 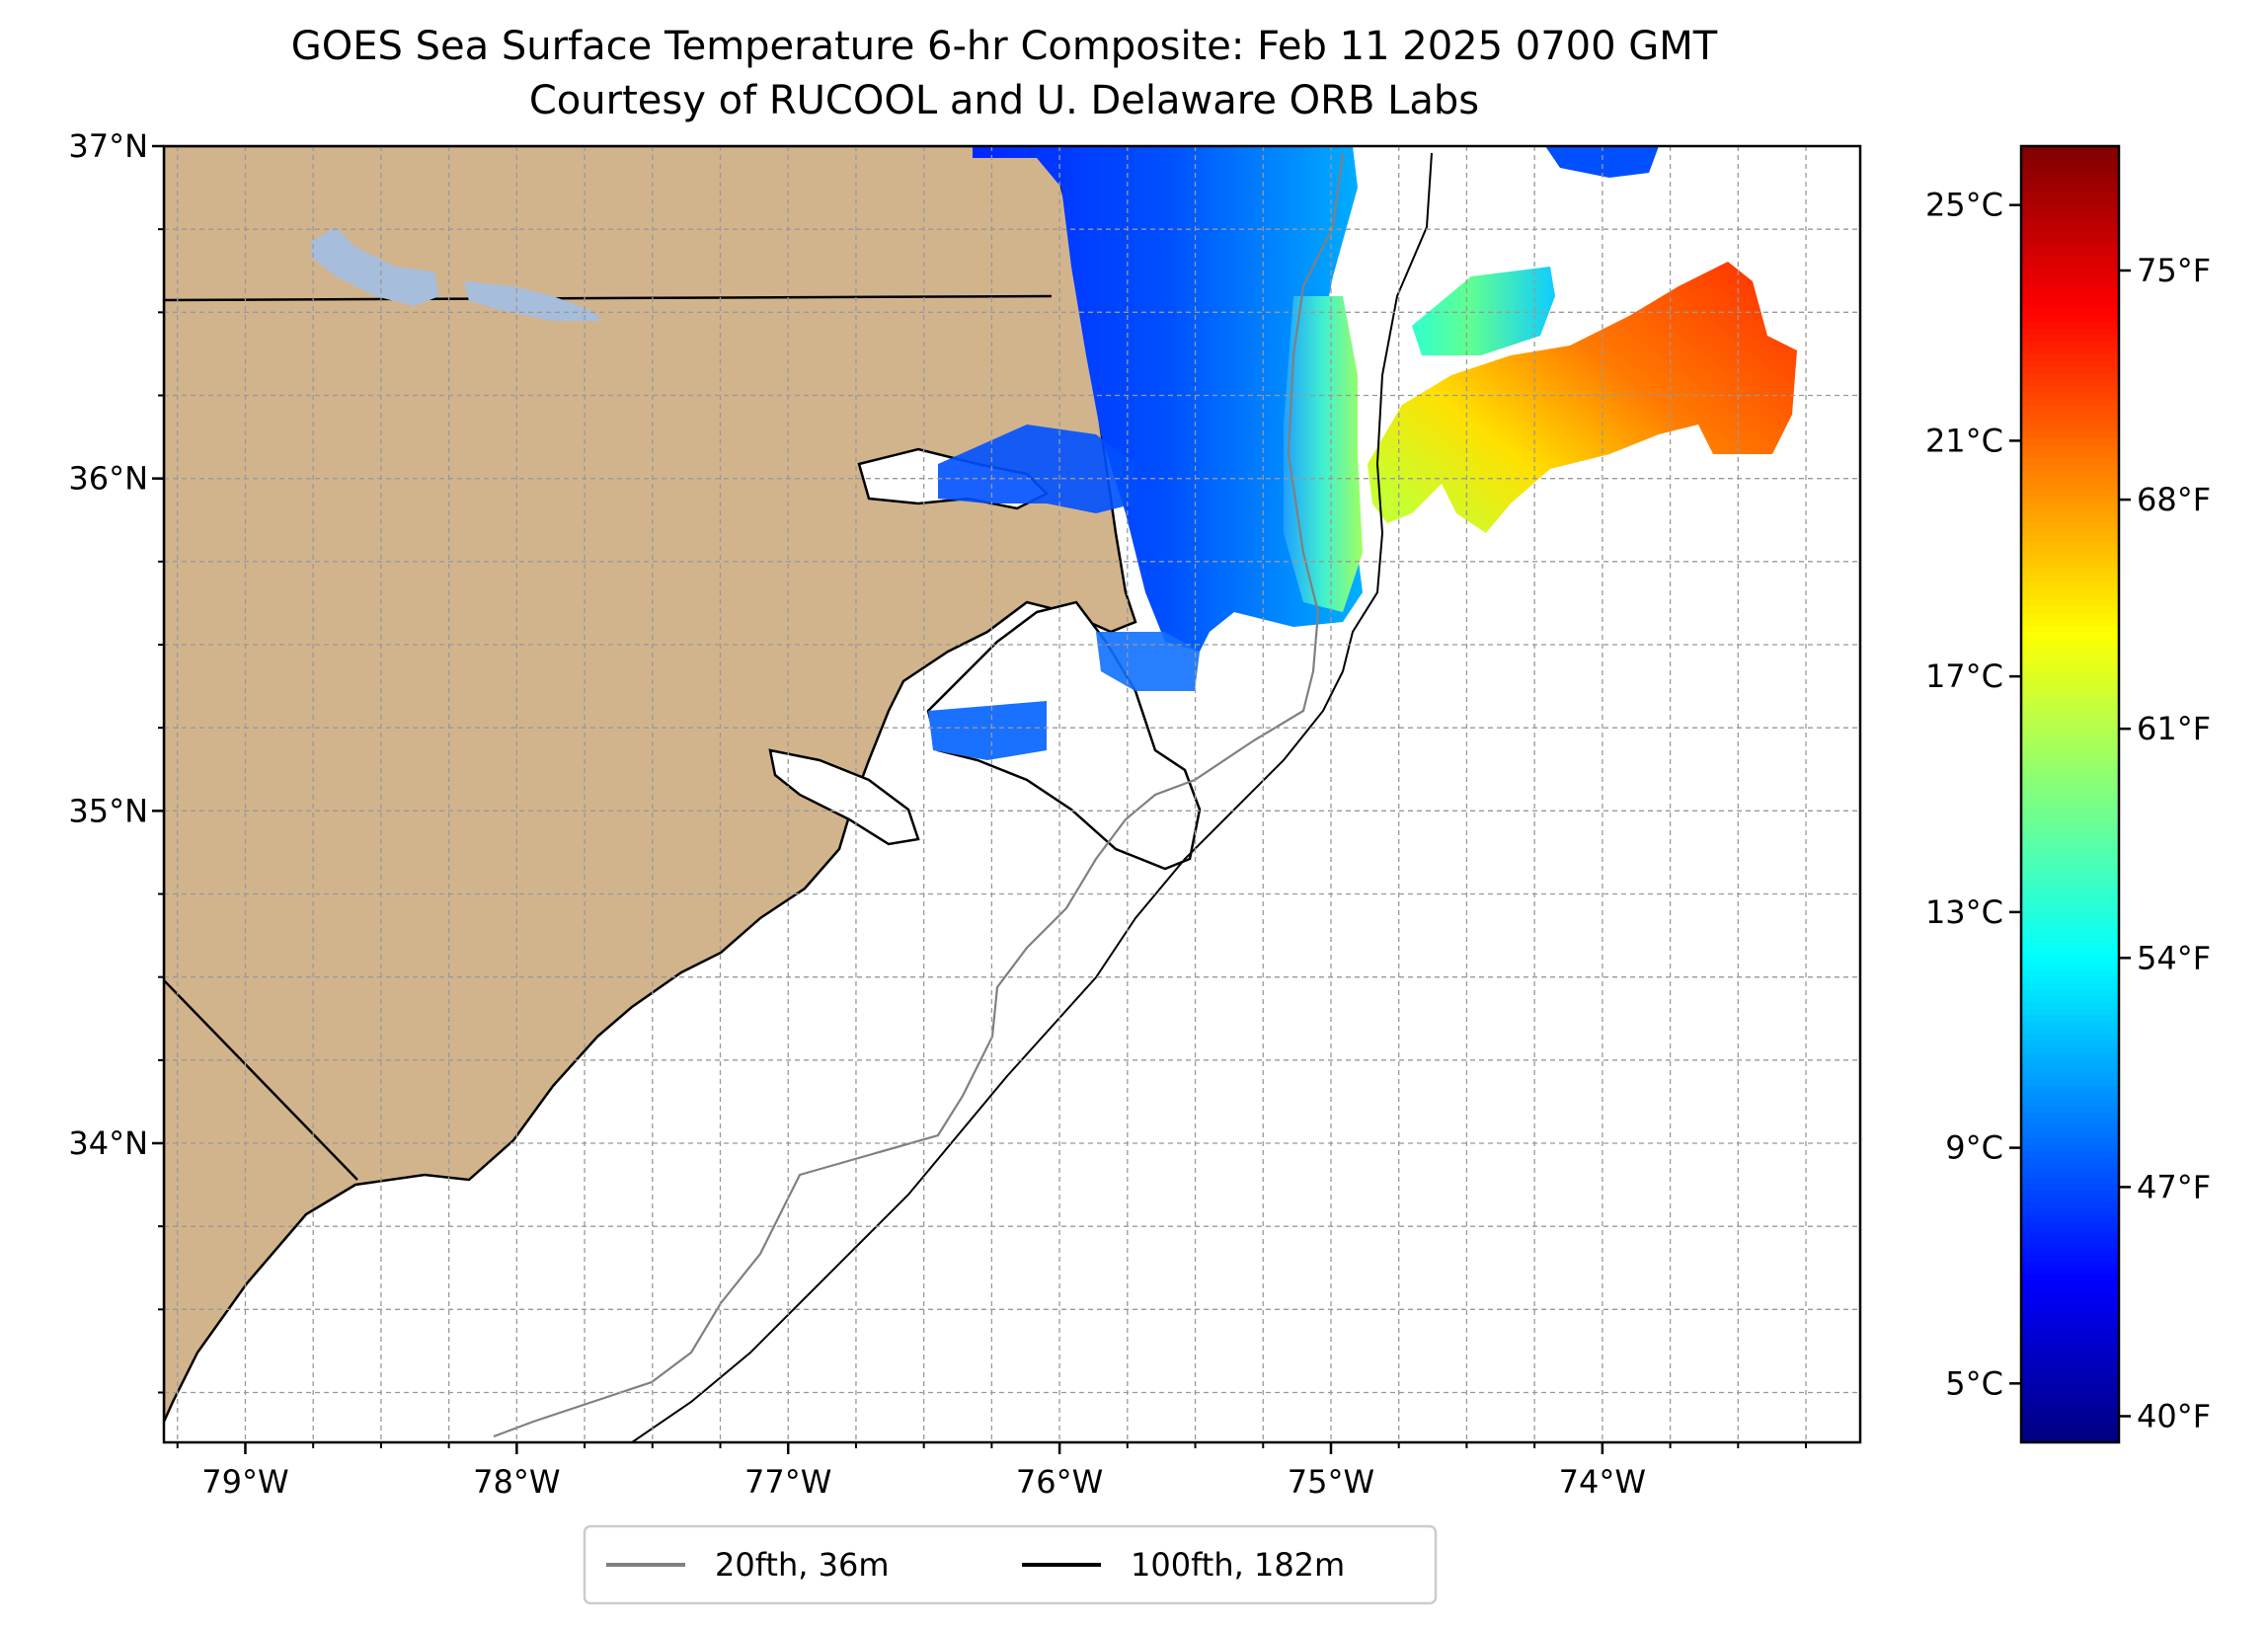 What do you see at coordinates (1036, 469) in the screenshot?
I see `sst-sound-patch` at bounding box center [1036, 469].